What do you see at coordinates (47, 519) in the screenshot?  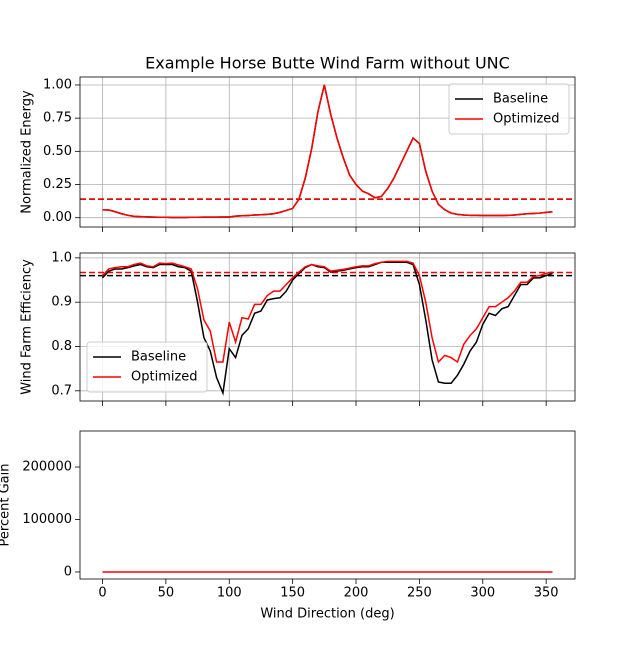 I see `y-tick-label: 100000` at bounding box center [47, 519].